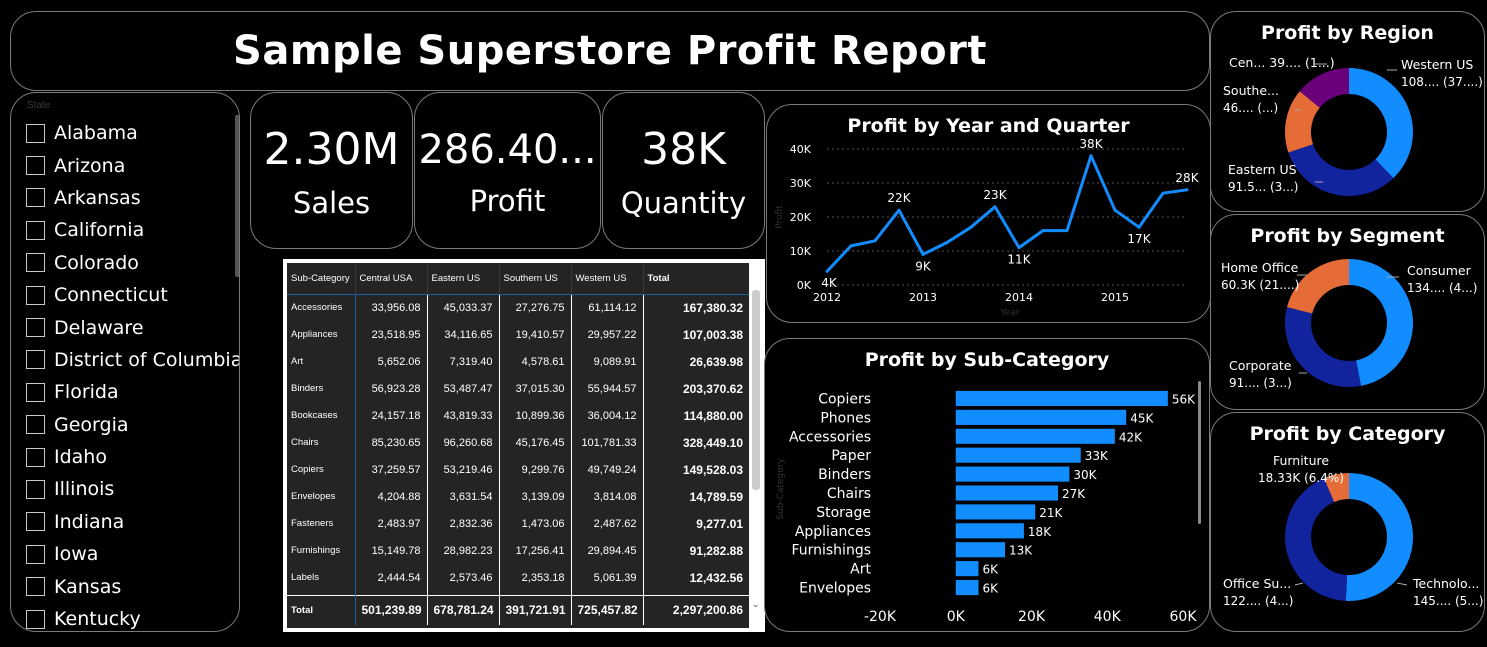 The height and width of the screenshot is (647, 1487). What do you see at coordinates (1091, 144) in the screenshot?
I see `data-label: 38K` at bounding box center [1091, 144].